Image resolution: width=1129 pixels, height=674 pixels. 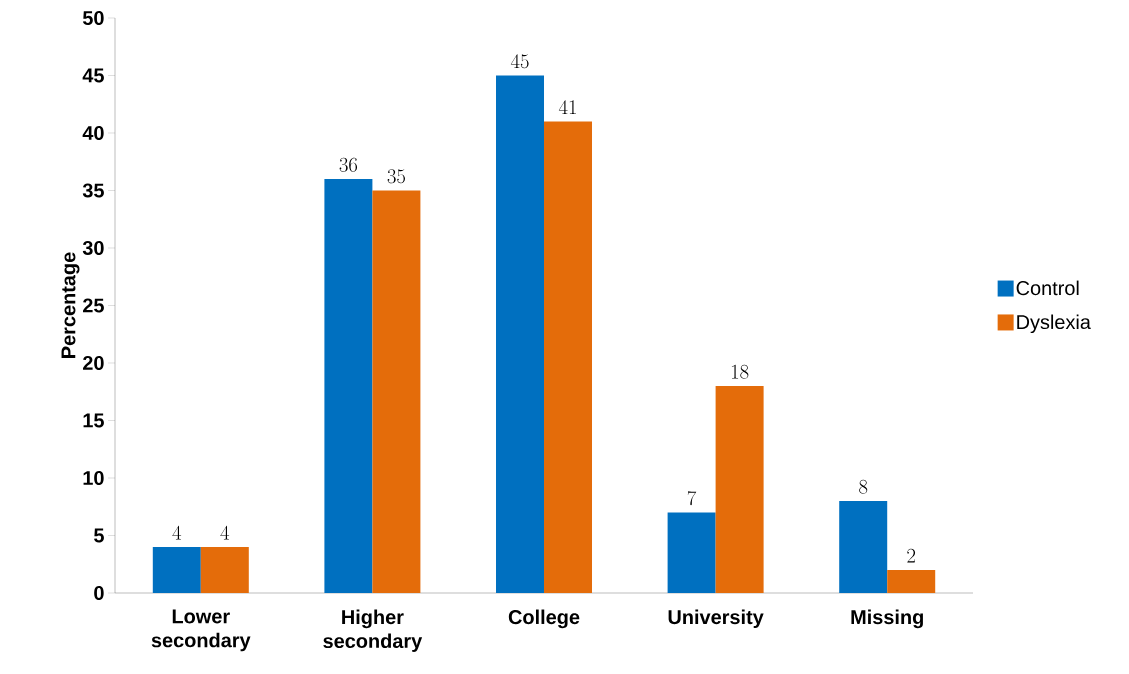 I want to click on y-tick-label: 25, so click(x=93, y=305).